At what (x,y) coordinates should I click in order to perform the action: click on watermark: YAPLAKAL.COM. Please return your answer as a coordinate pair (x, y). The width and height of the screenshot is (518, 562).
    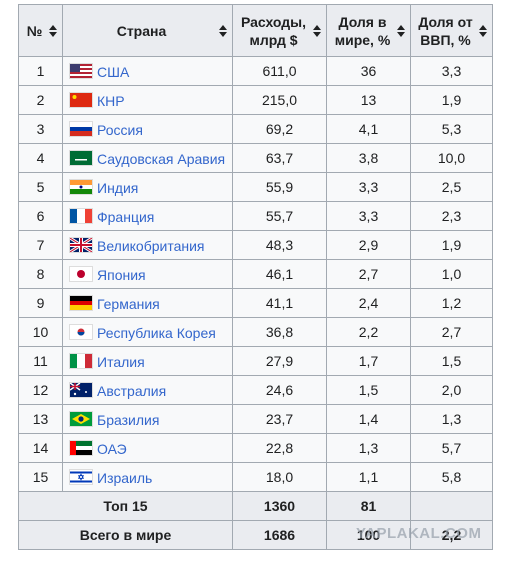
    Looking at the image, I should click on (419, 533).